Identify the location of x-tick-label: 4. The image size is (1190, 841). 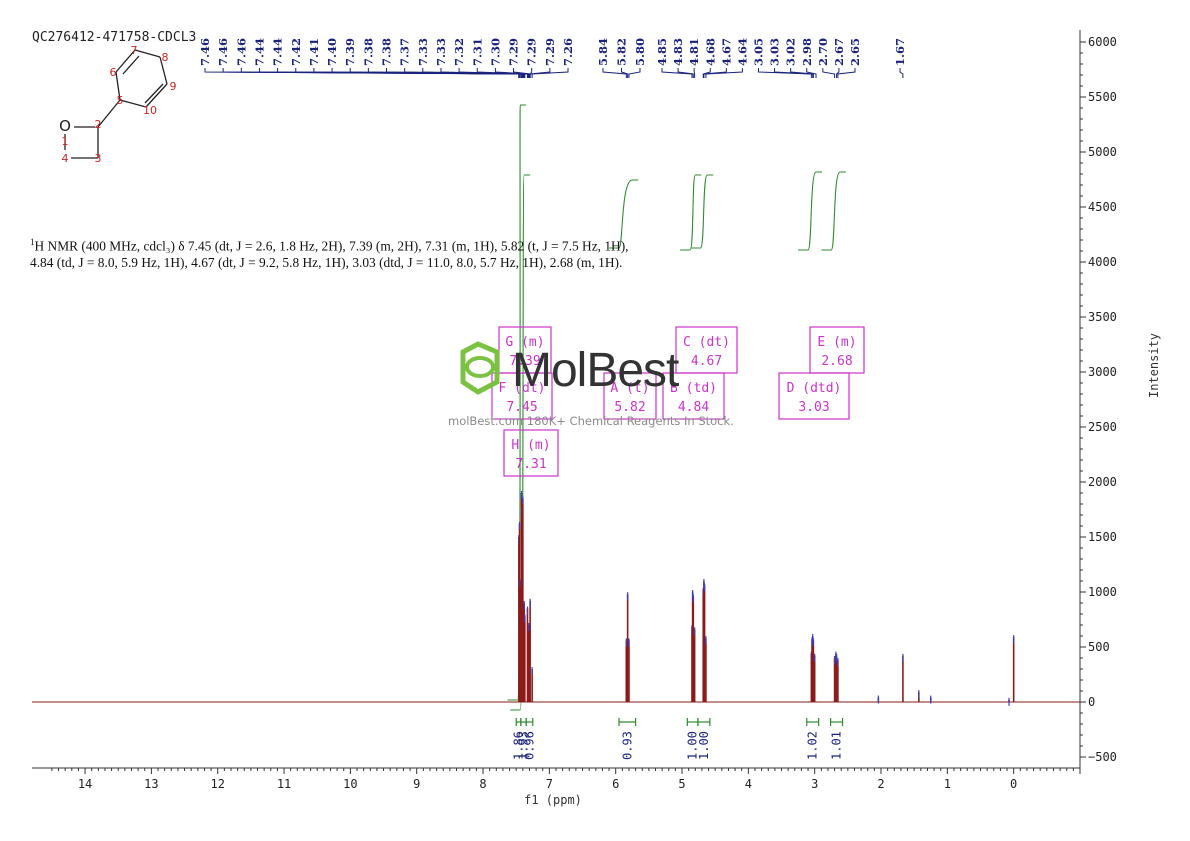
(748, 784).